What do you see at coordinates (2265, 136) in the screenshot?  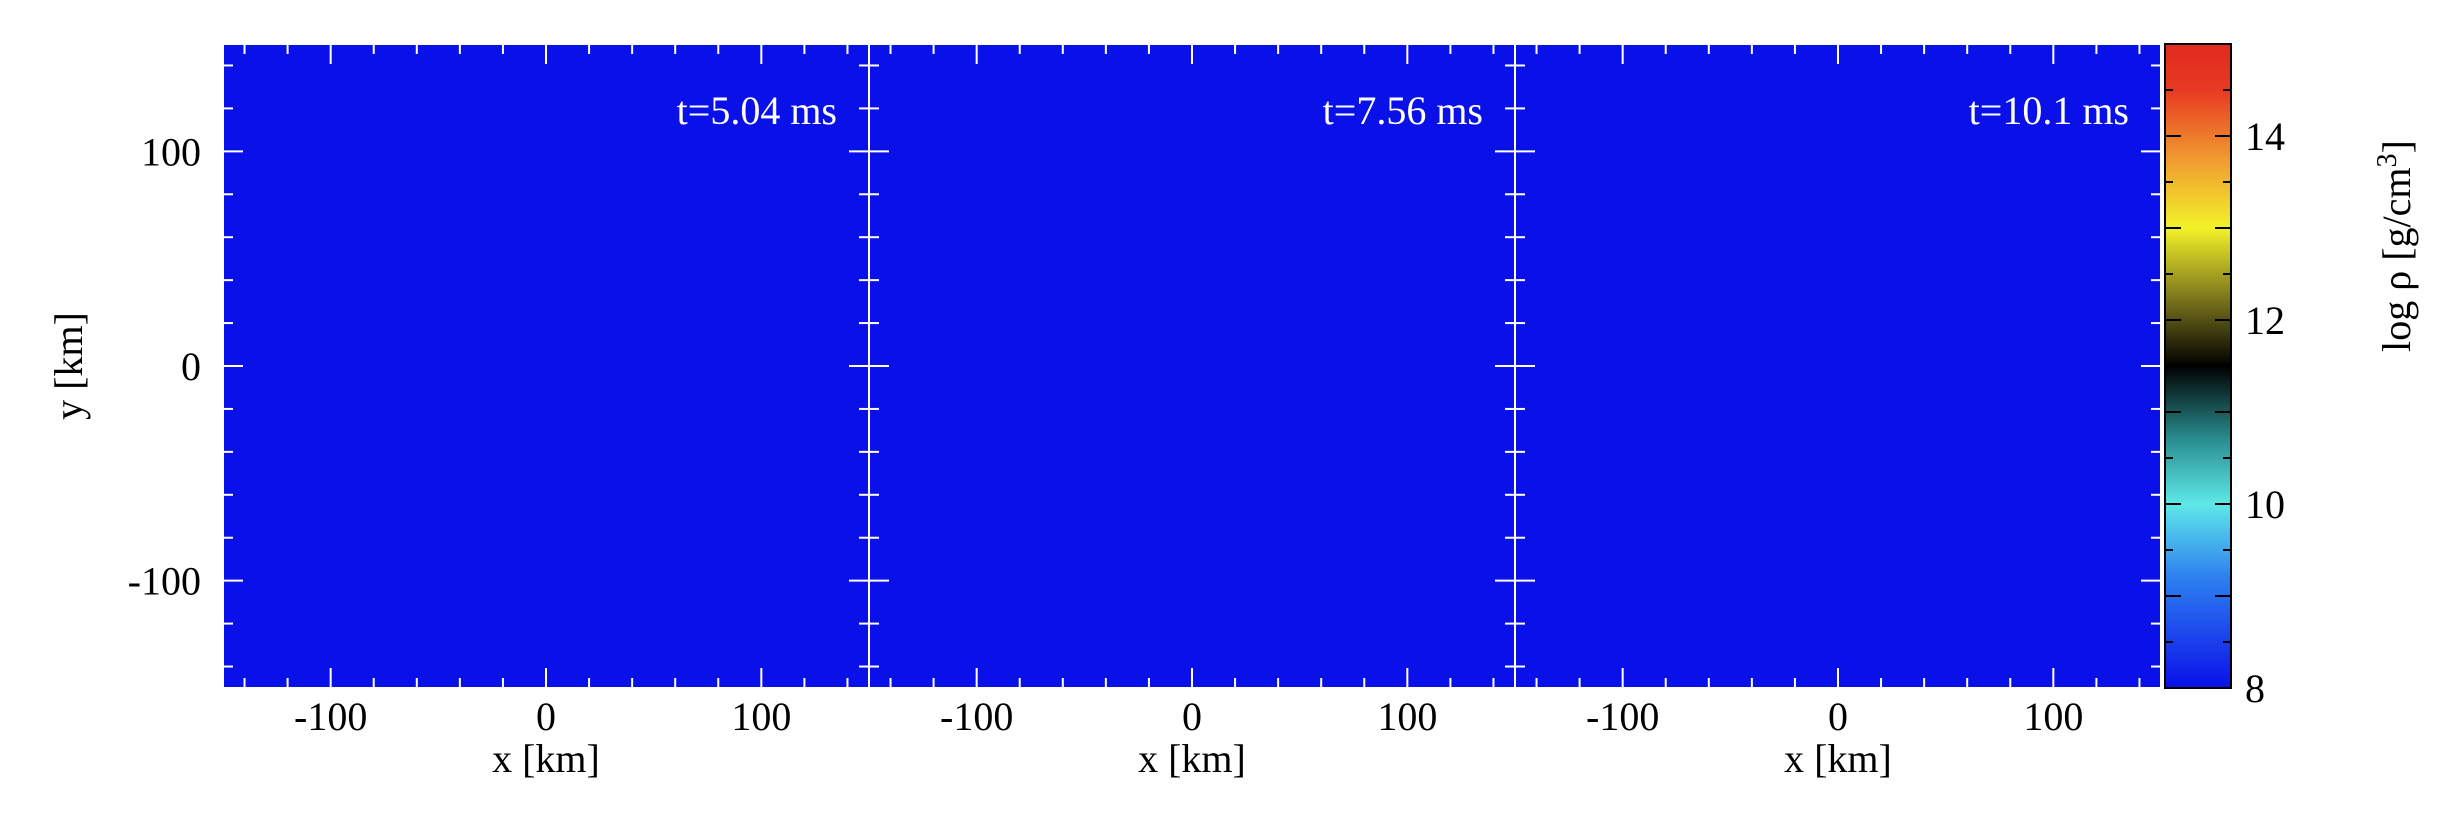 I see `colorbar-tick-label: 14` at bounding box center [2265, 136].